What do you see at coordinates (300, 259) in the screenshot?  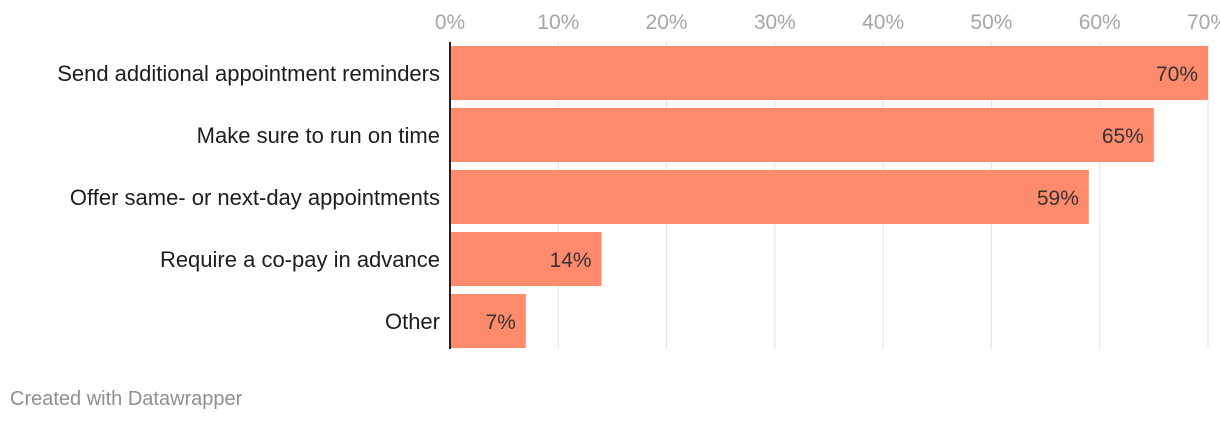 I see `category-label: Require a co-pay in advance` at bounding box center [300, 259].